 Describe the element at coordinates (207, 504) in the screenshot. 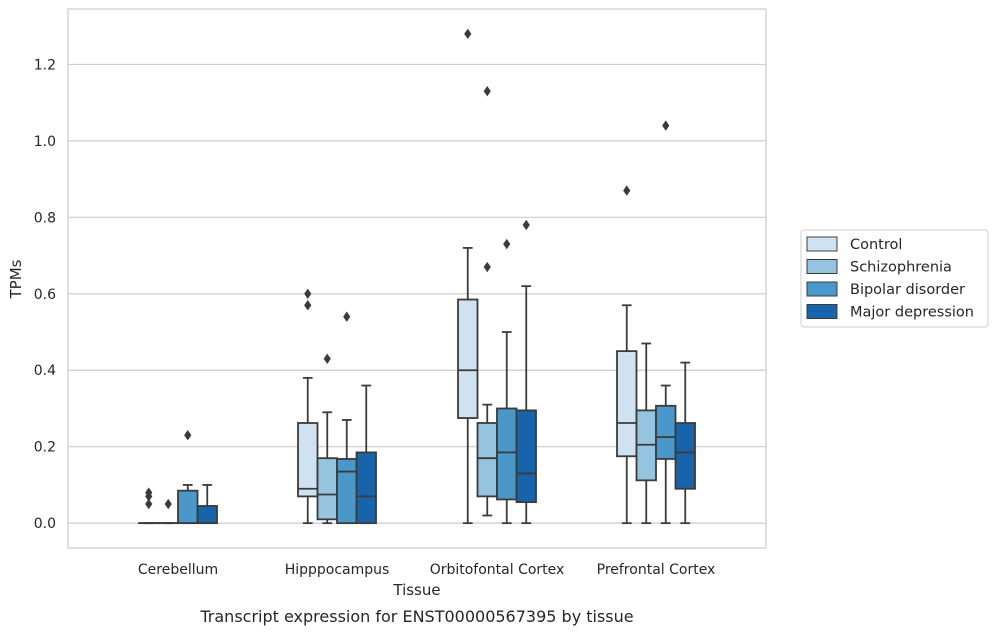

I see `box-cerebellum-major-depression` at that location.